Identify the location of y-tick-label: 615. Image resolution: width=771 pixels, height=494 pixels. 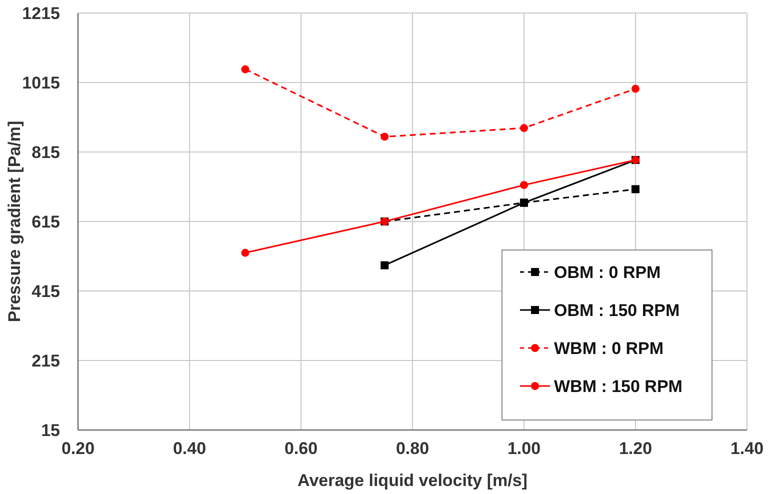
(46, 222).